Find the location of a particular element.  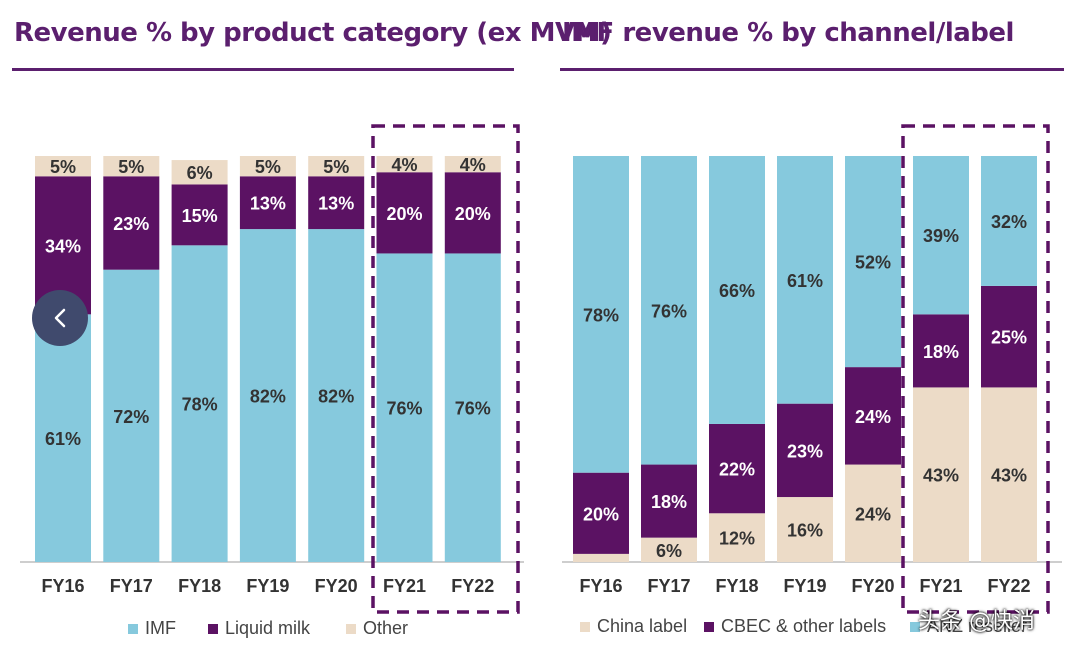

chevron-left-icon is located at coordinates (60, 318).